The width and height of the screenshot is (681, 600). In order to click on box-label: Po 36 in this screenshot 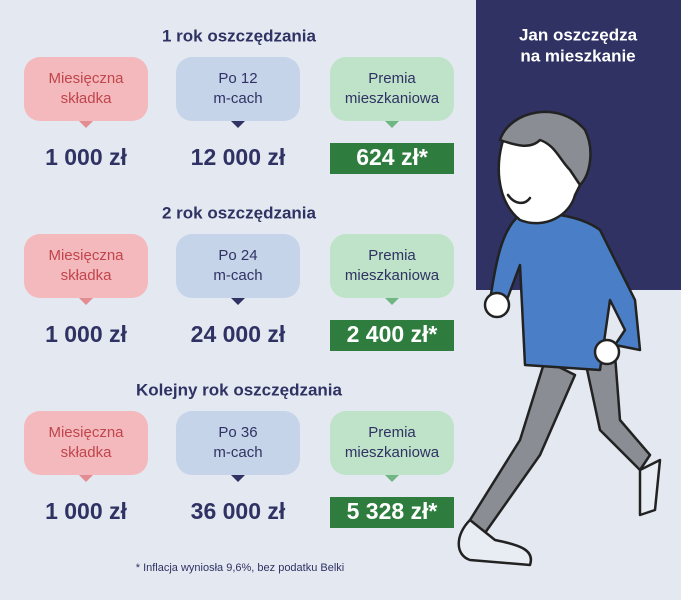, I will do `click(237, 432)`.